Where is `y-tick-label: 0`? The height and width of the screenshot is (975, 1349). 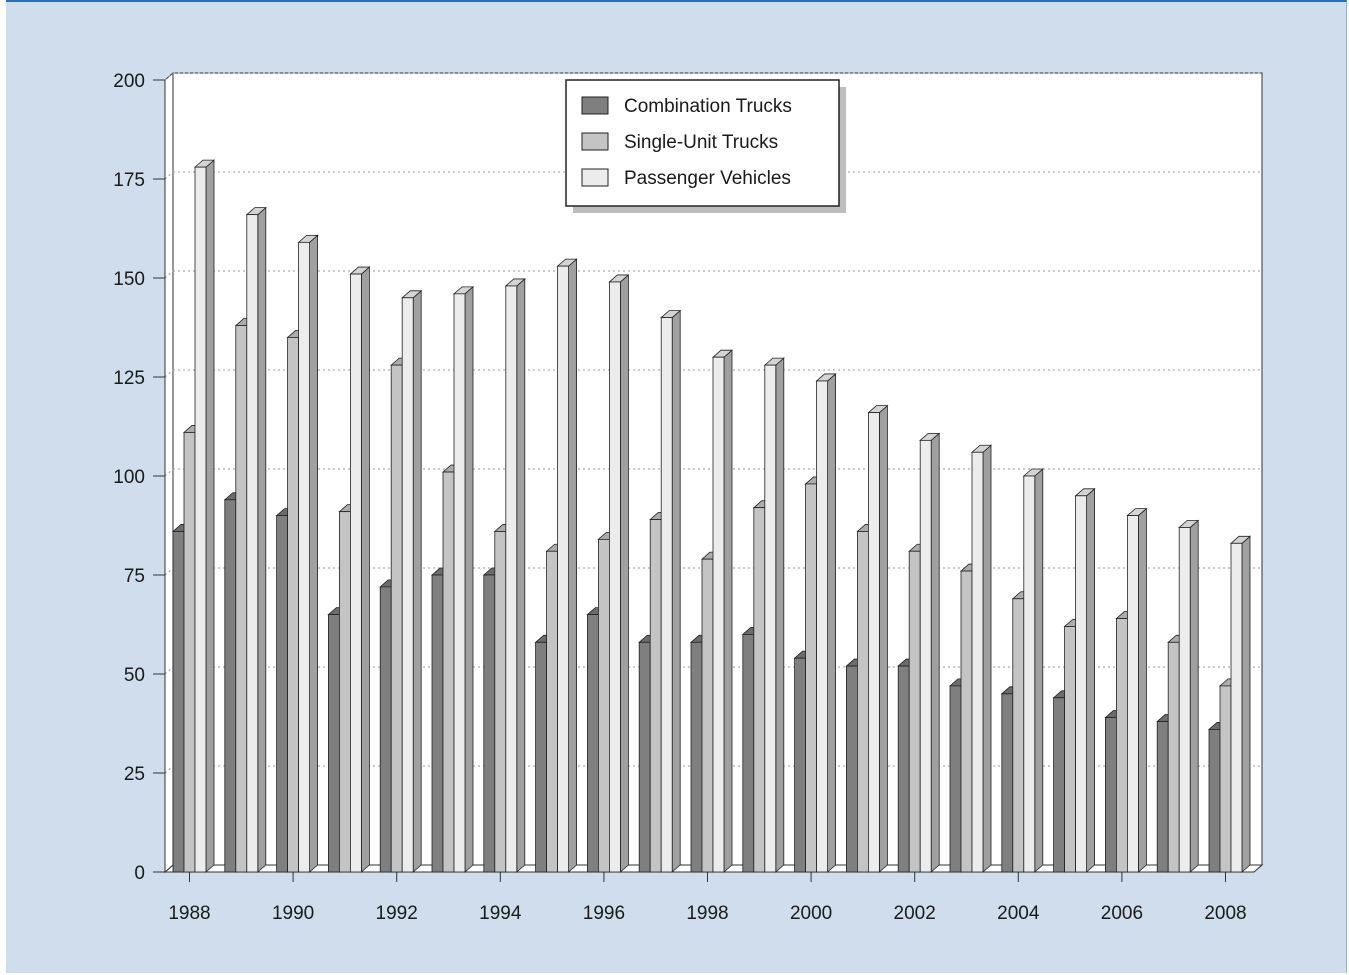
y-tick-label: 0 is located at coordinates (139, 873).